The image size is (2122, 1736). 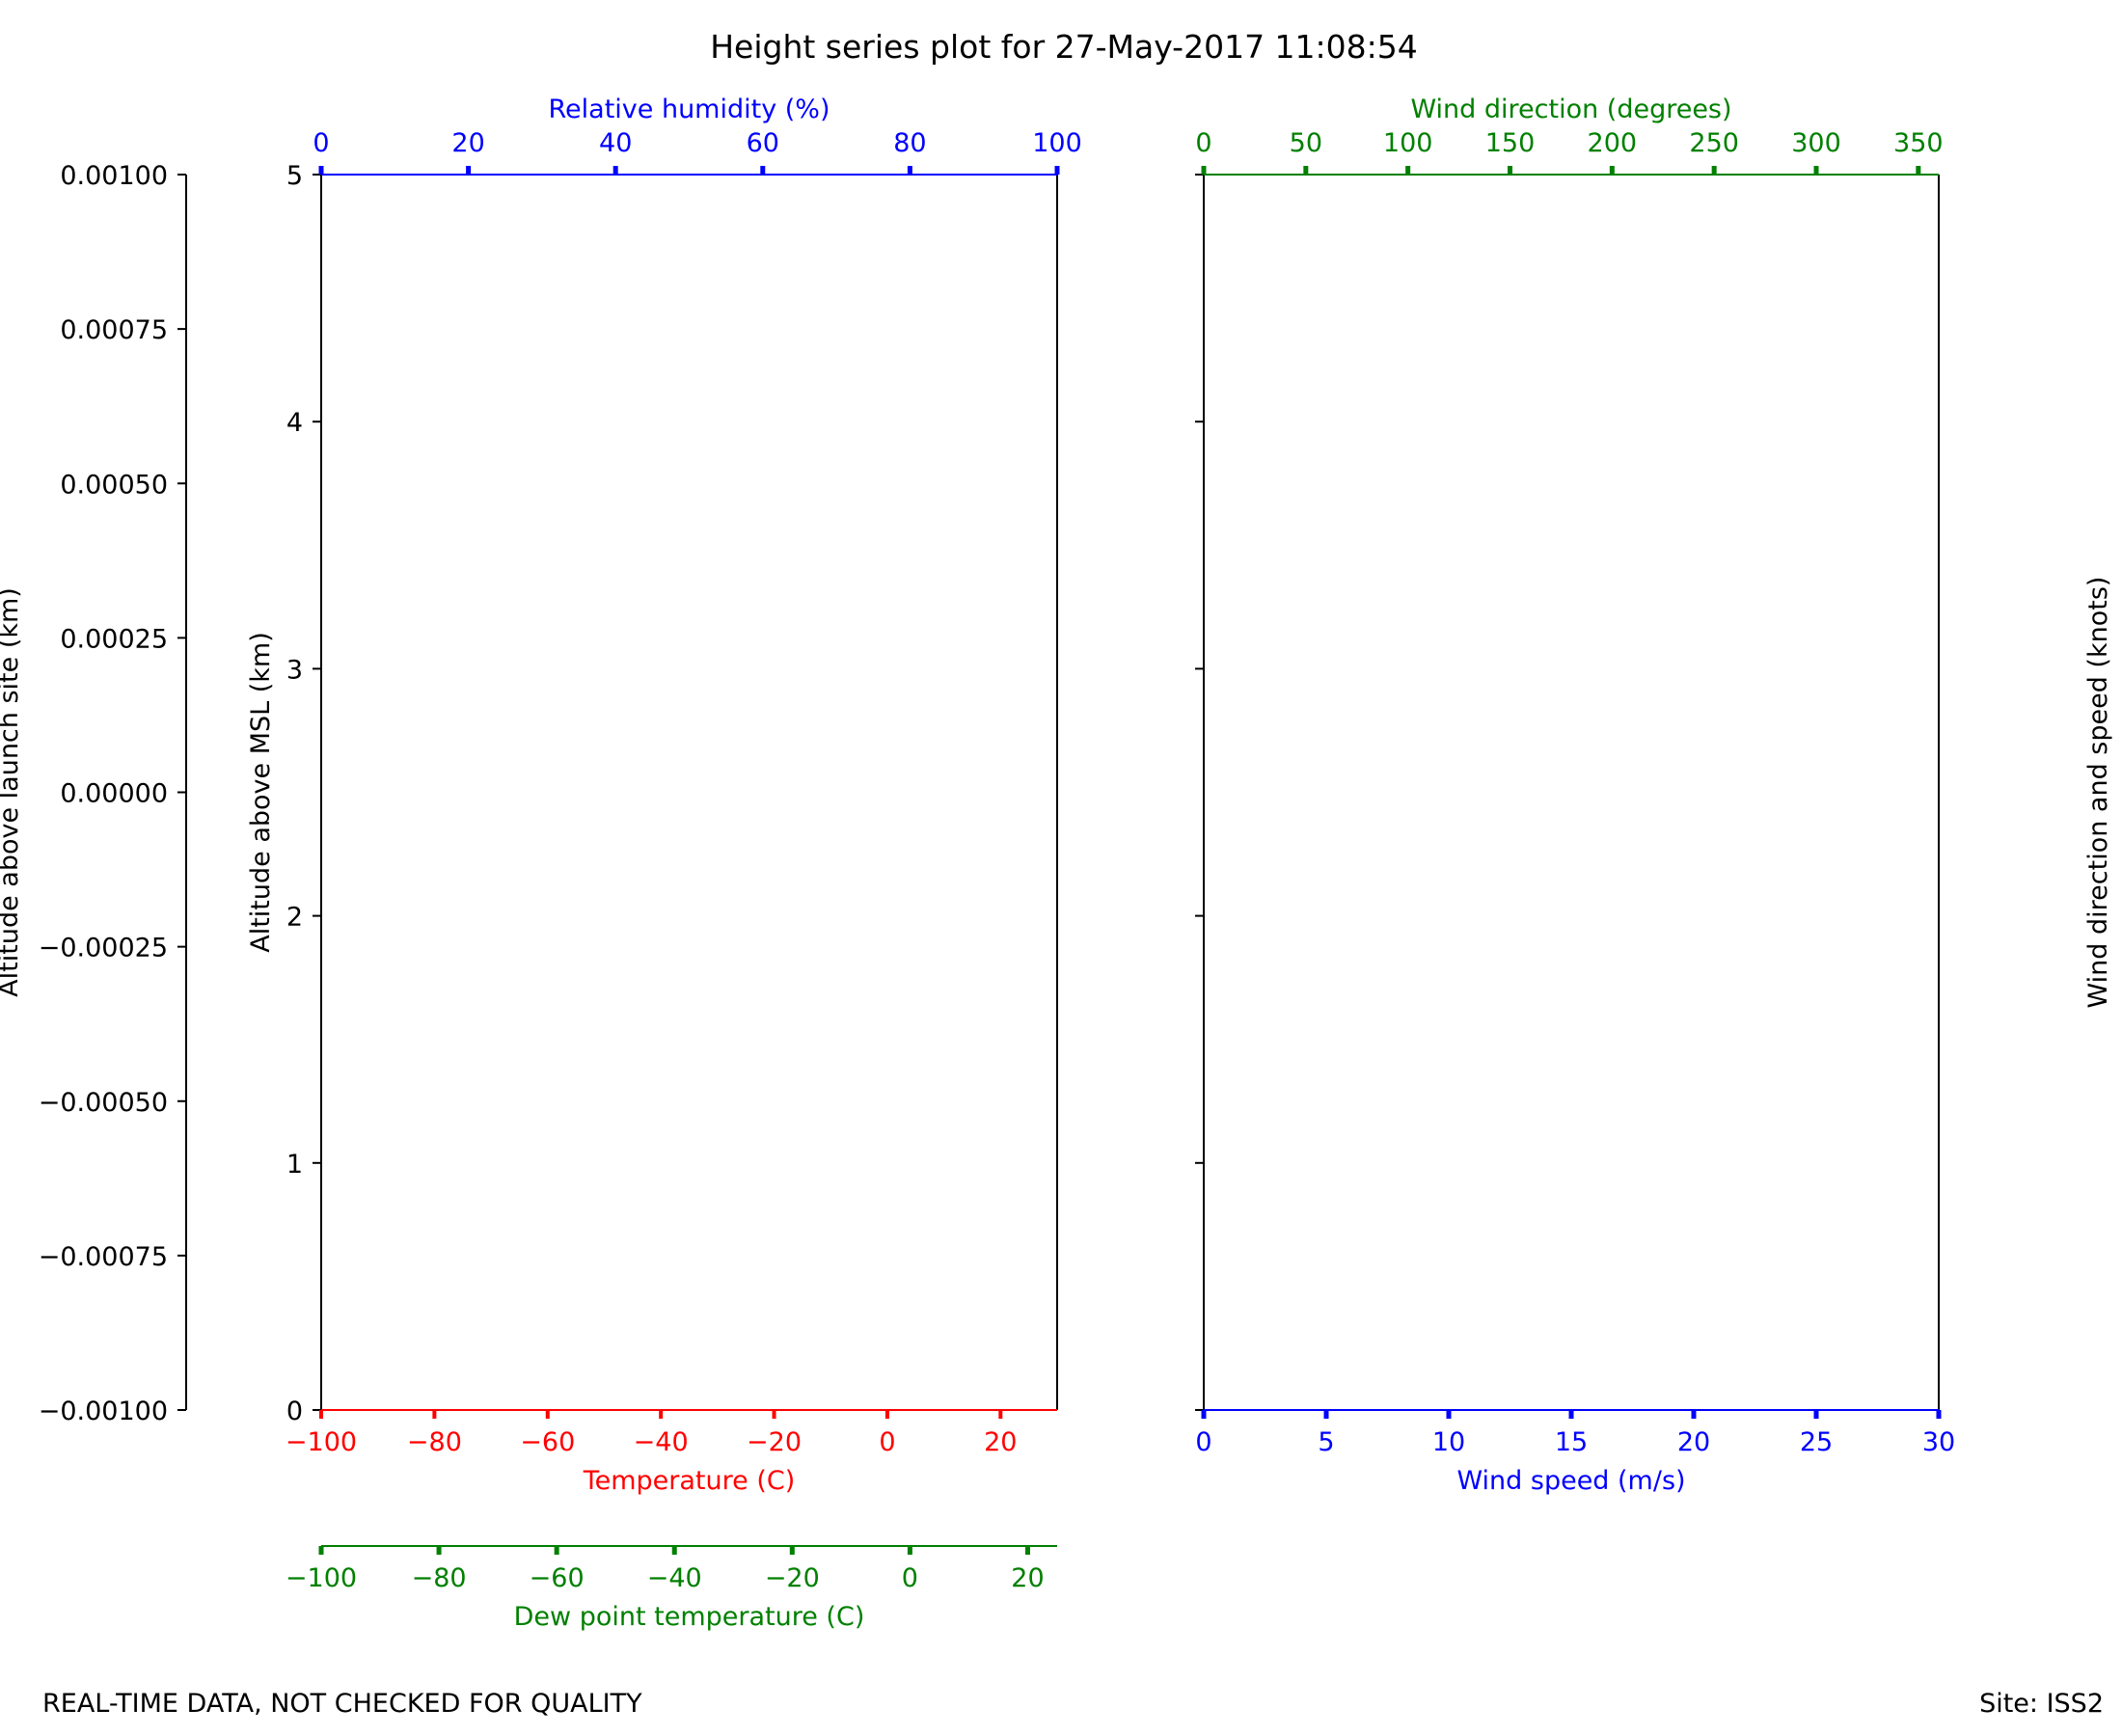 What do you see at coordinates (440, 1578) in the screenshot?
I see `dew-point-tick-label: −80` at bounding box center [440, 1578].